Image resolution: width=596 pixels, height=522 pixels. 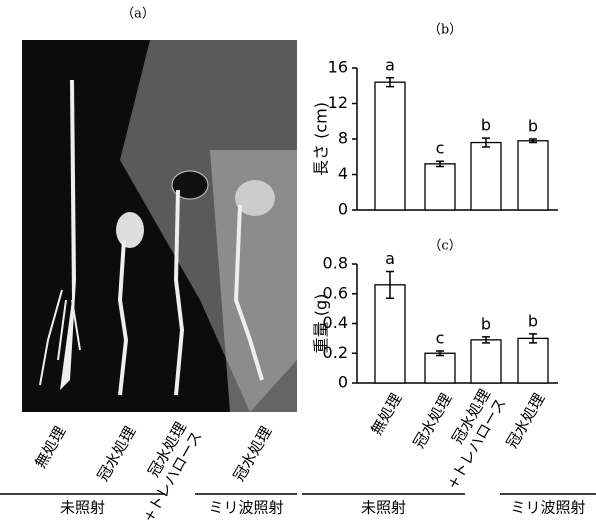 I want to click on lane-label: 無処理, so click(x=50, y=447).